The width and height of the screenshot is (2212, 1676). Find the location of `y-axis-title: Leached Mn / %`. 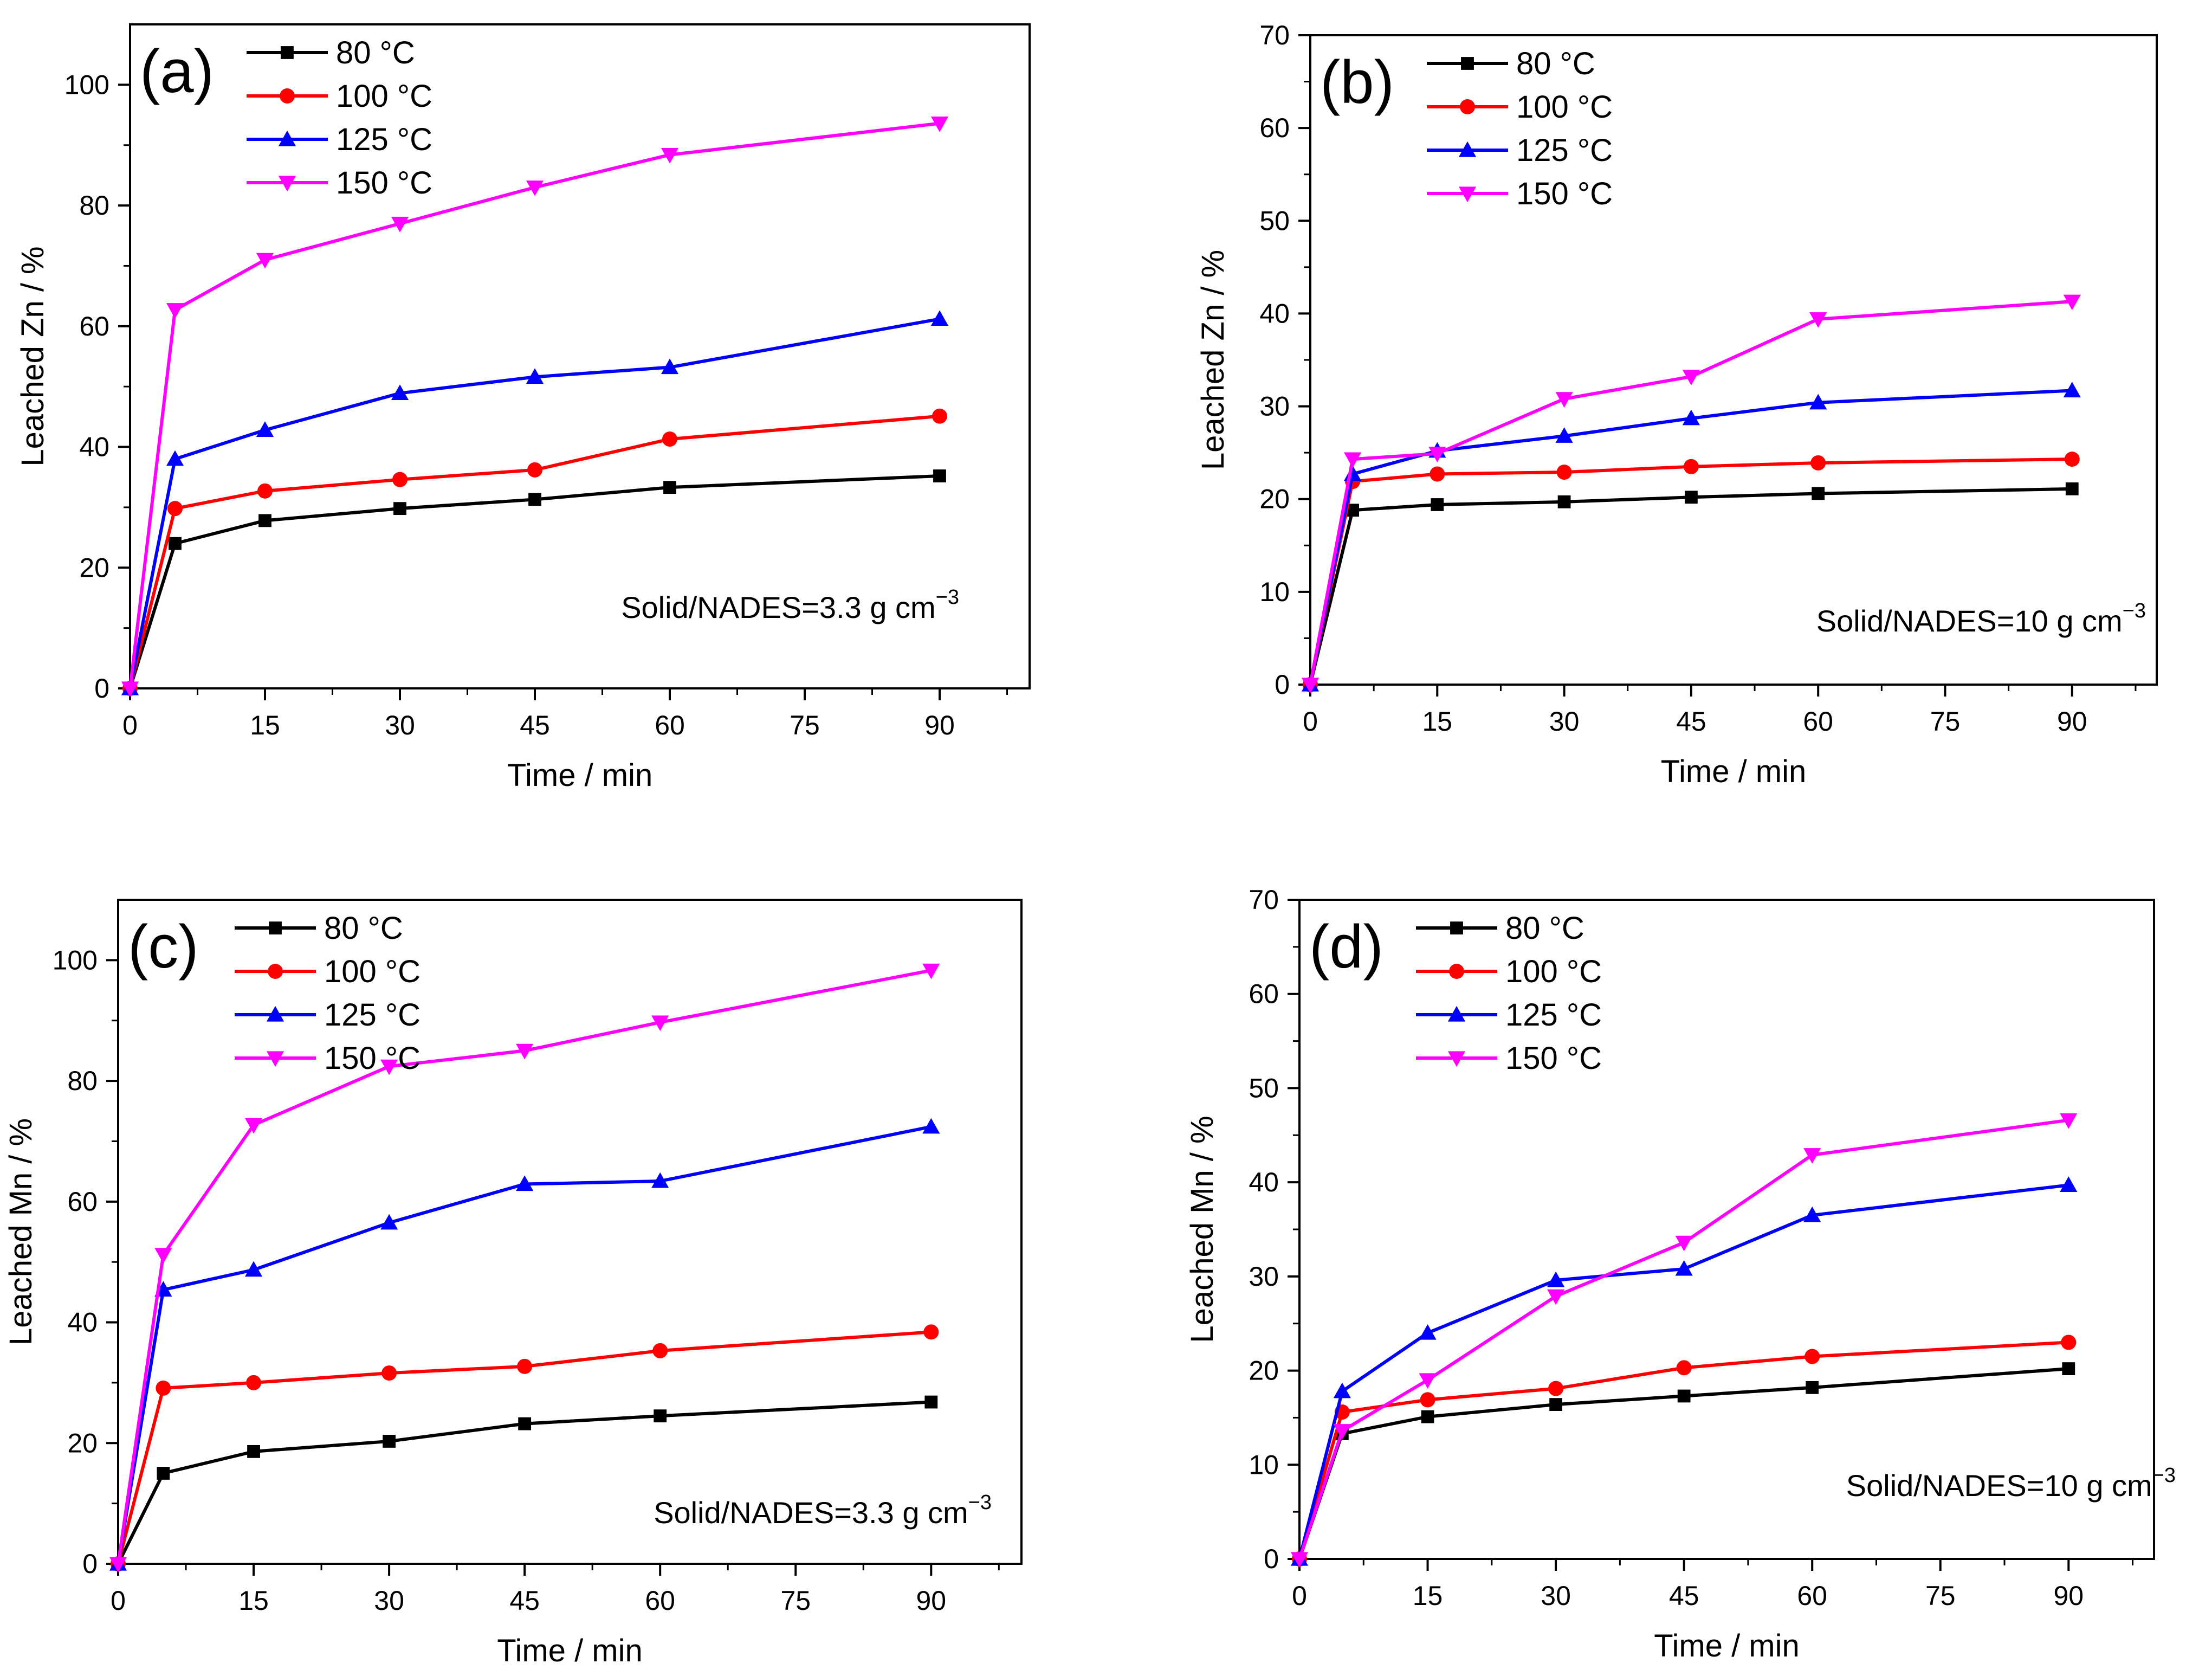

y-axis-title: Leached Mn / % is located at coordinates (20, 1231).